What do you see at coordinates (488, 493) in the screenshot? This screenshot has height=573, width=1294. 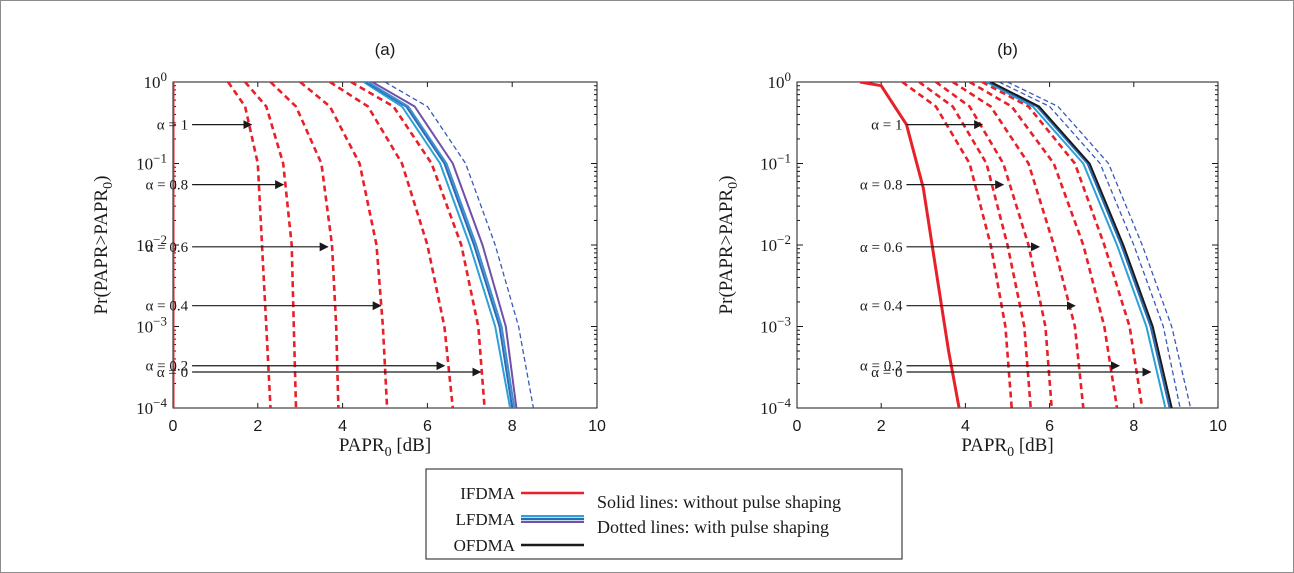 I see `legend-label-ifdma: IFDMA` at bounding box center [488, 493].